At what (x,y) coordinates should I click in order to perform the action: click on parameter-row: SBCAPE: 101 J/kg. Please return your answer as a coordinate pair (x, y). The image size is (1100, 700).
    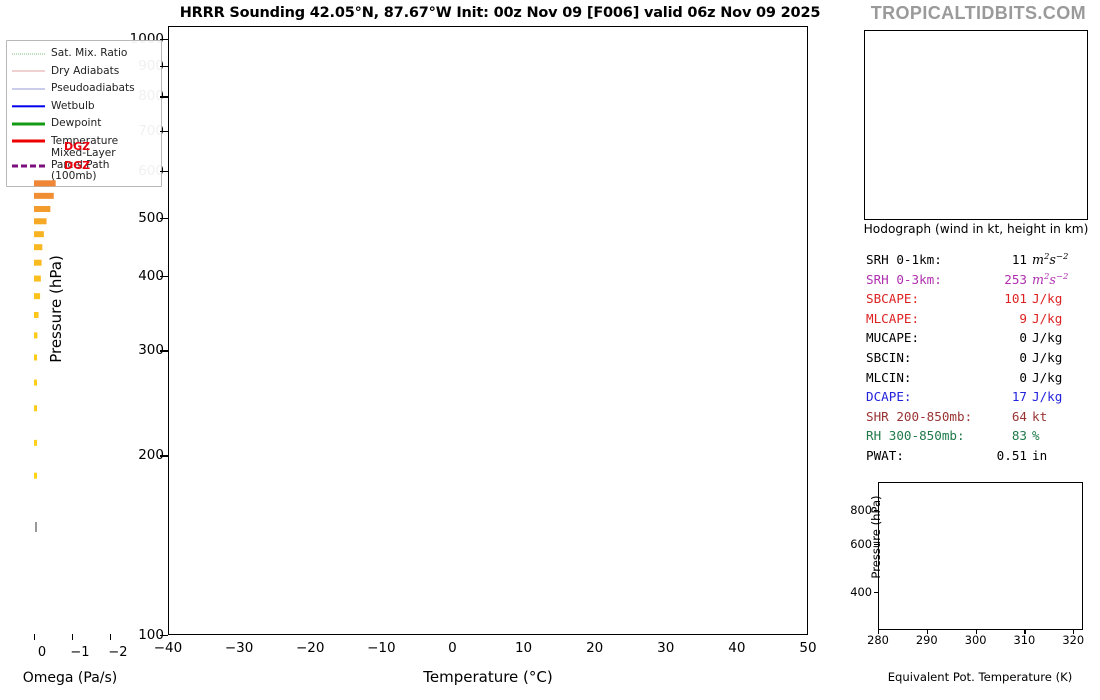
    Looking at the image, I should click on (979, 301).